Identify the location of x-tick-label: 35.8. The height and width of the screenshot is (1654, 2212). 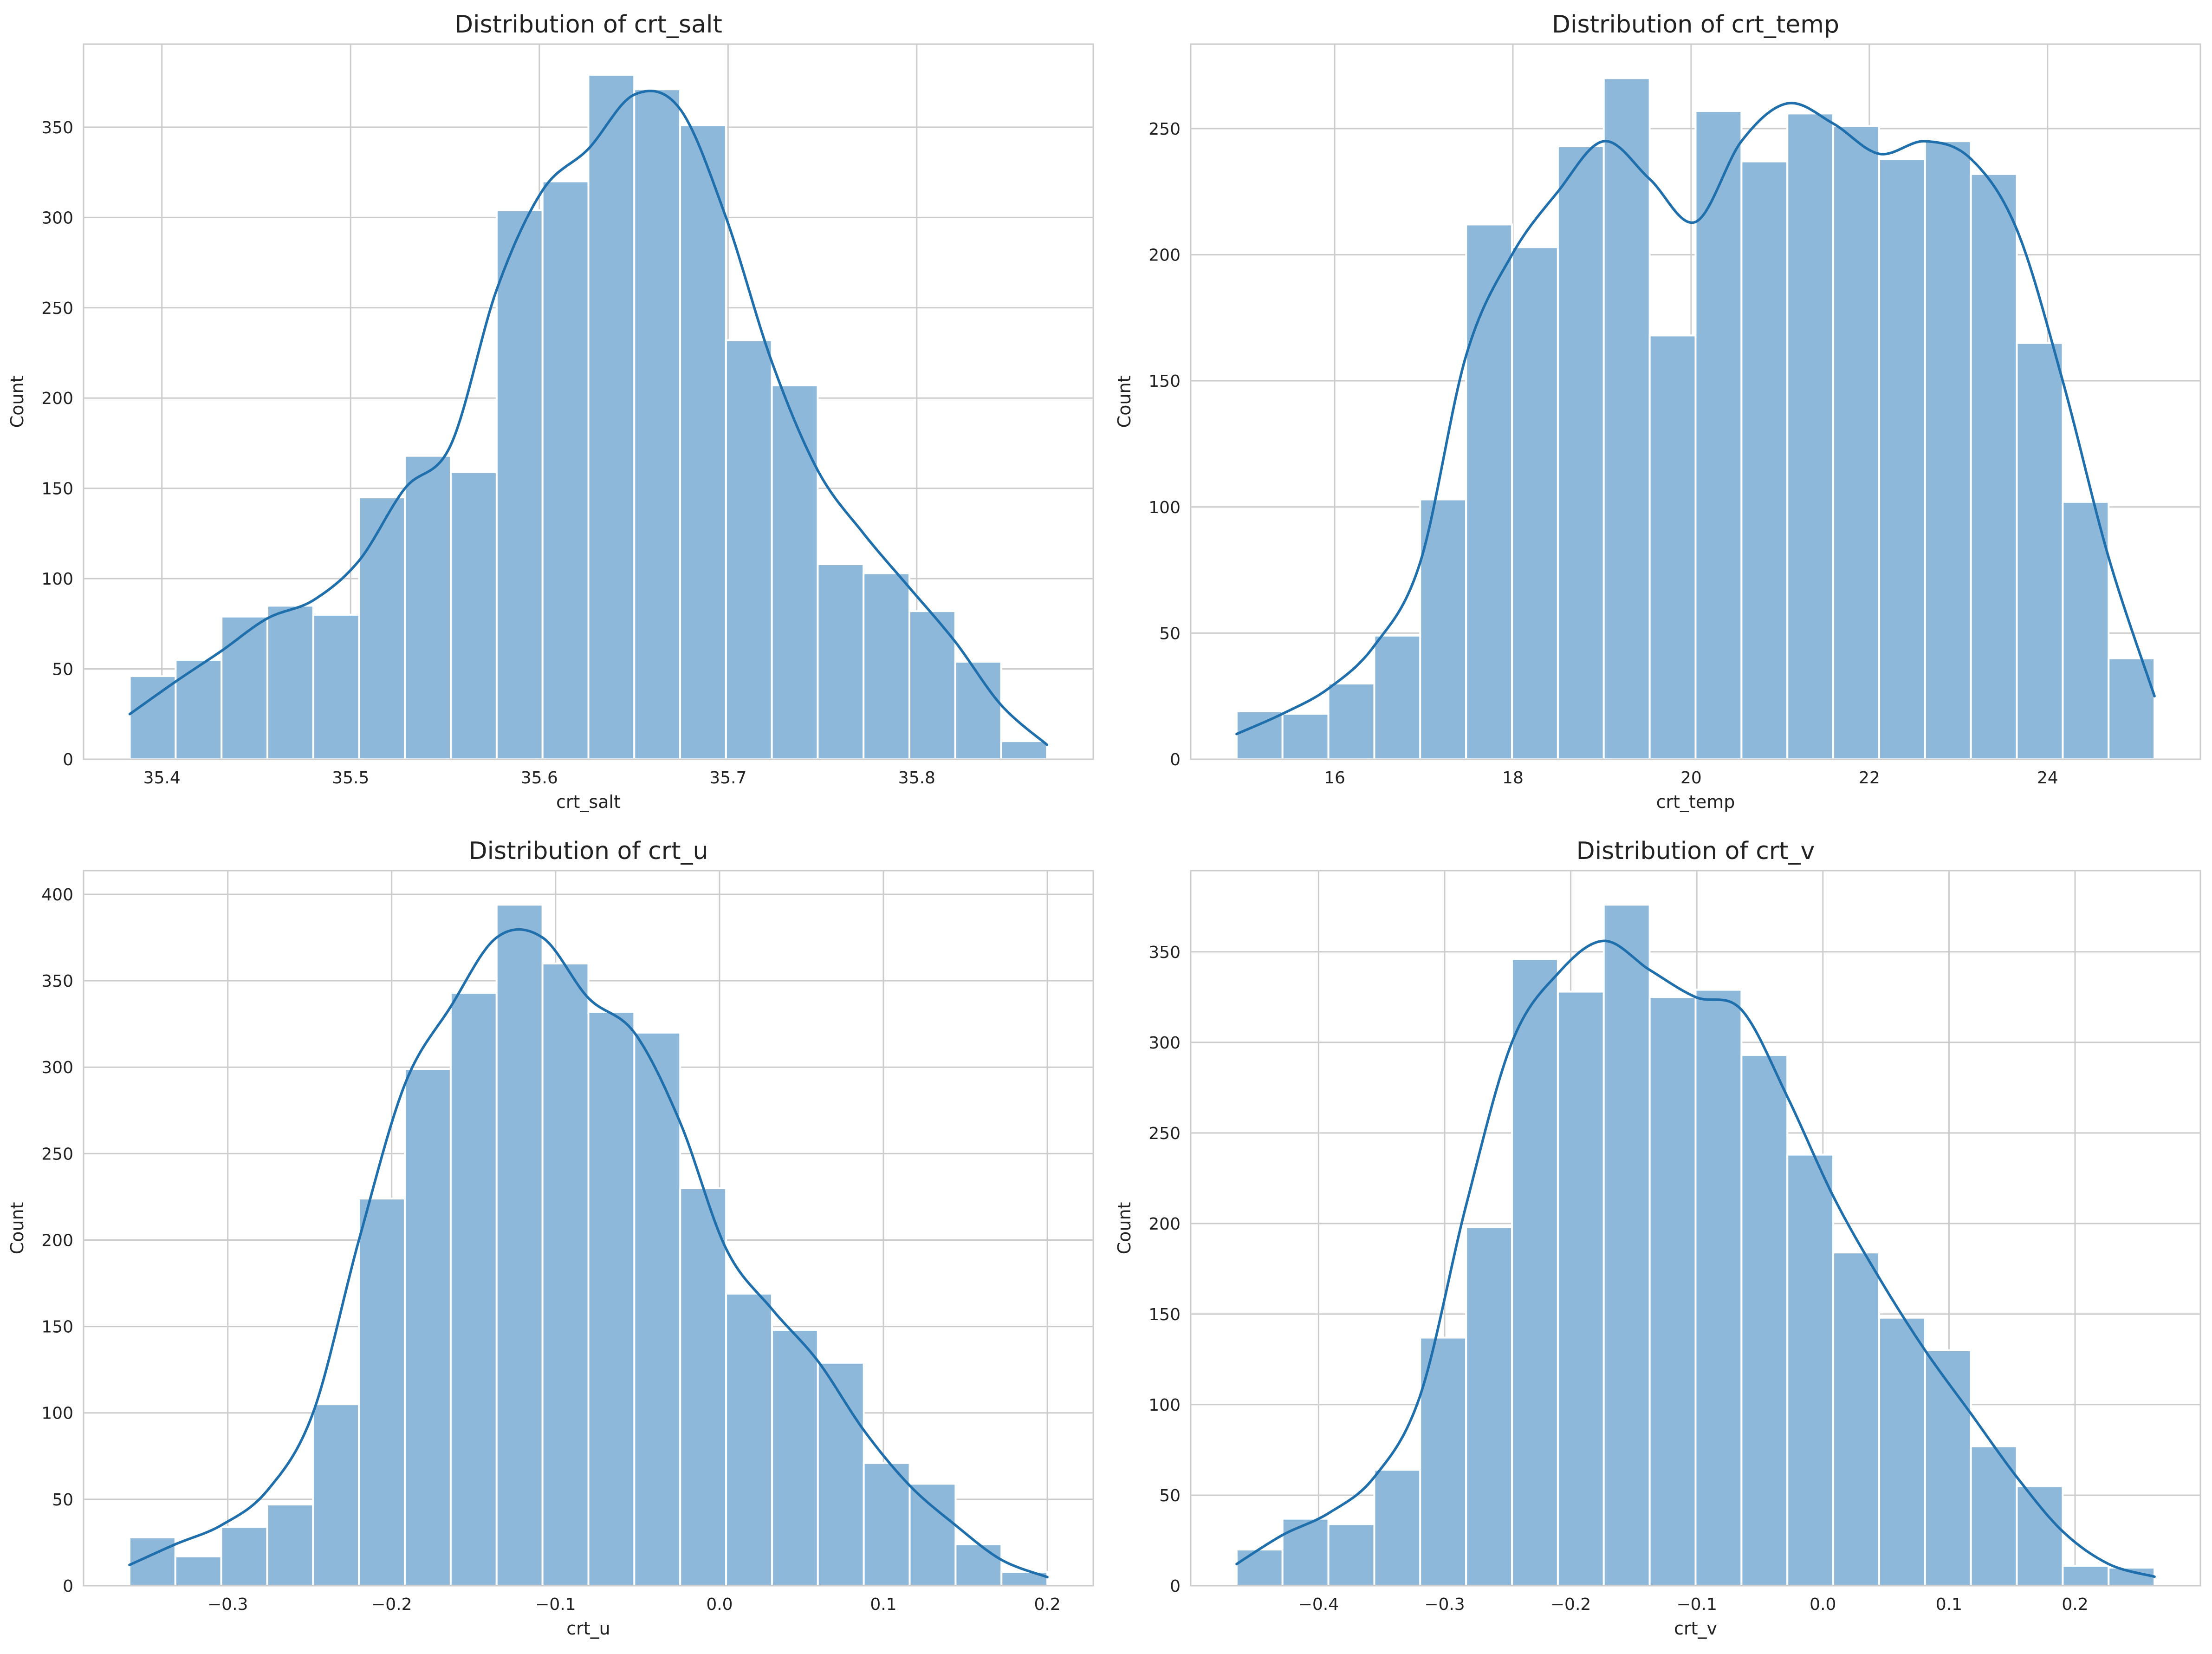
(916, 778).